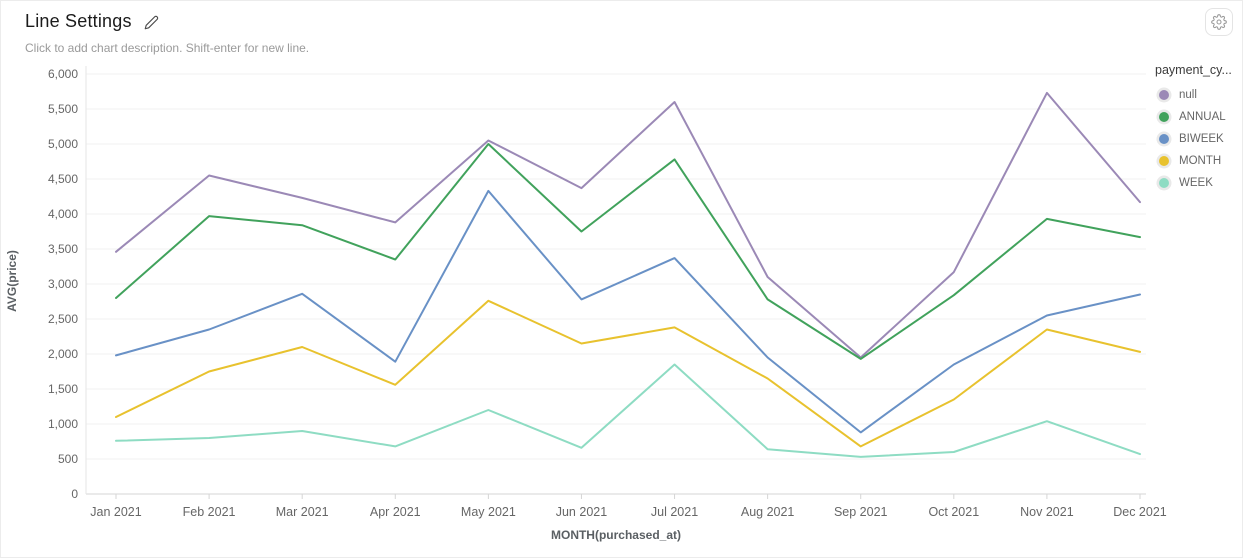  Describe the element at coordinates (674, 512) in the screenshot. I see `x-tick-label: Jul 2021` at that location.